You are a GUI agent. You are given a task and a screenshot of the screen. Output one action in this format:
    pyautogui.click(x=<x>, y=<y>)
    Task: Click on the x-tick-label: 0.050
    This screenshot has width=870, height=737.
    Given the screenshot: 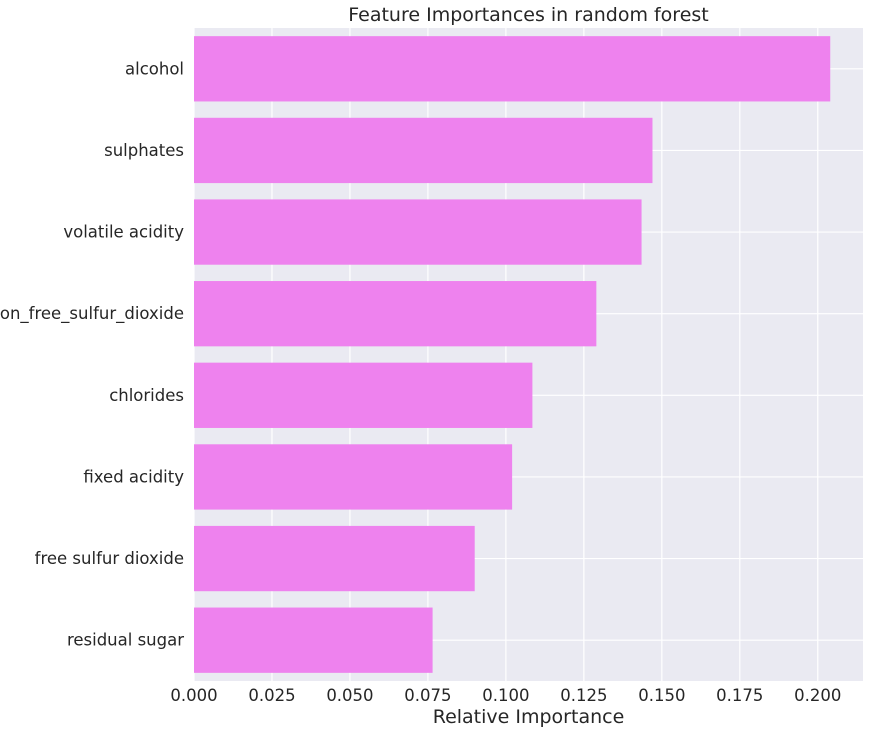 What is the action you would take?
    pyautogui.click(x=349, y=695)
    